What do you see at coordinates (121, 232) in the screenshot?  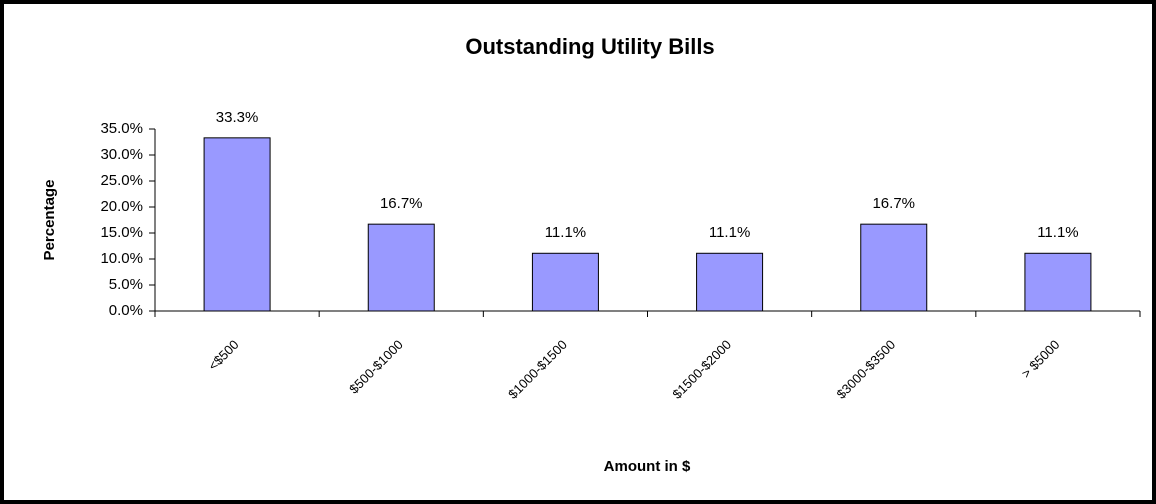 I see `y-tick-label: 15.0%` at bounding box center [121, 232].